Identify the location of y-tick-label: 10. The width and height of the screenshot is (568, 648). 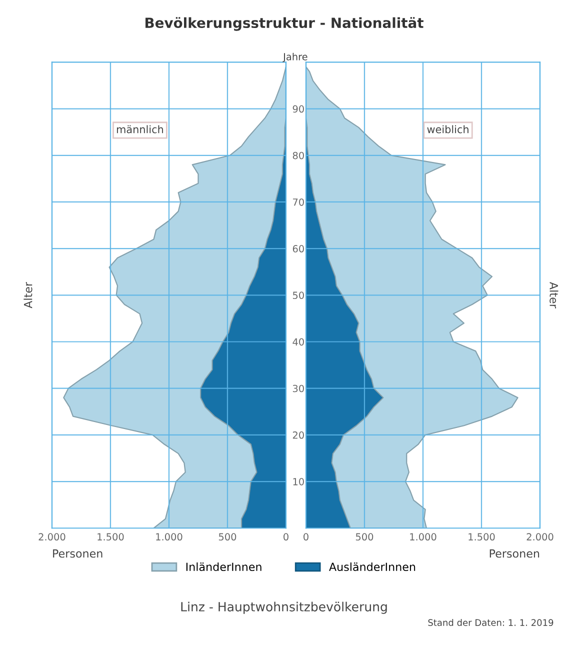
(298, 482).